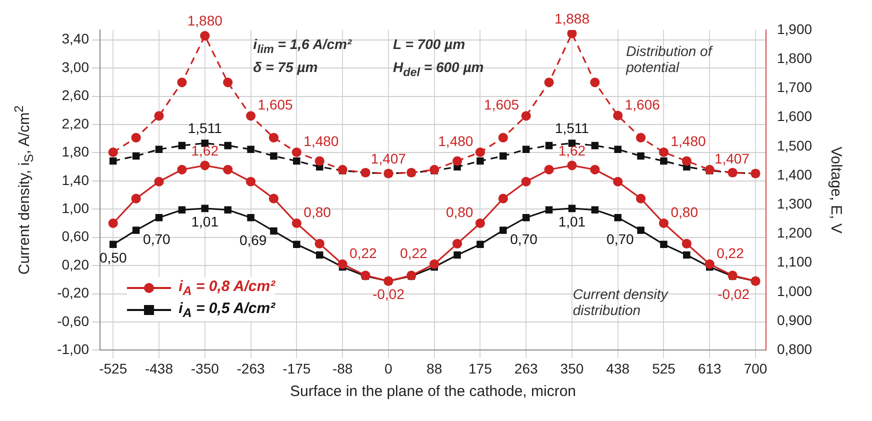 The image size is (872, 421). Describe the element at coordinates (227, 310) in the screenshot. I see `legend-label: i$_{A}$ = 0,5 A/cm²` at that location.